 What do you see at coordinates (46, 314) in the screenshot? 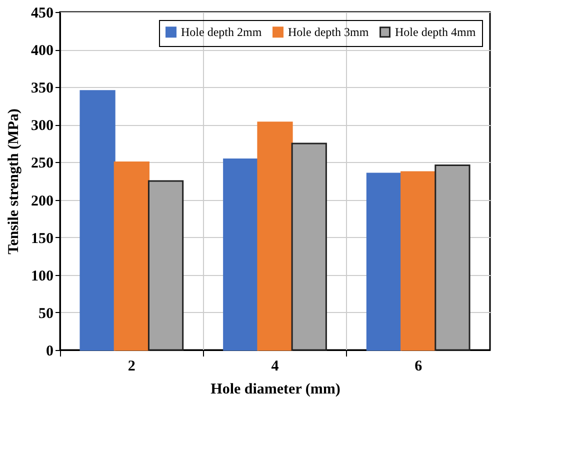
I see `y-tick-label: 50` at bounding box center [46, 314].